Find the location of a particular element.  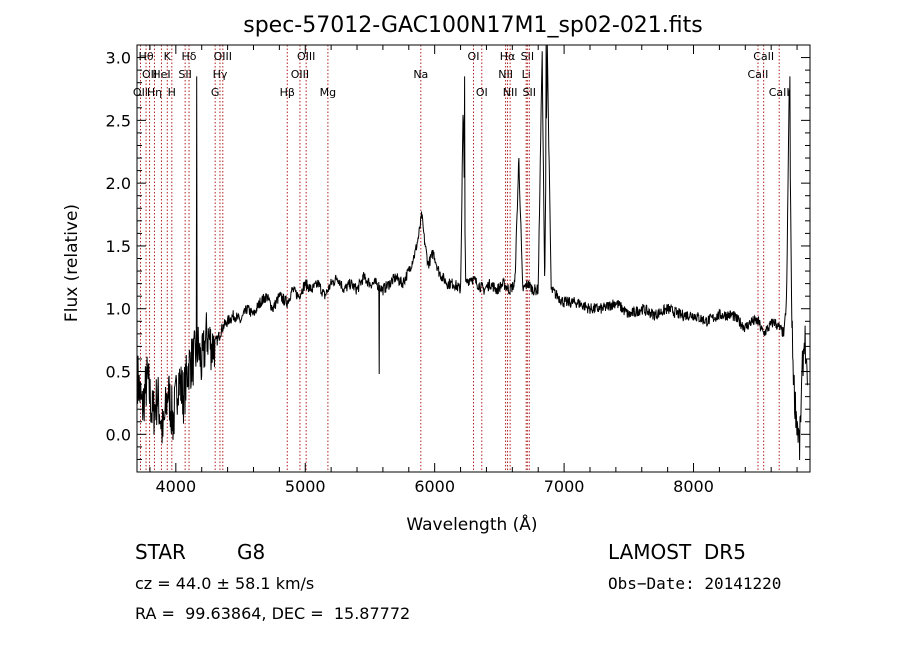

y-tick-label: 2.5 is located at coordinates (118, 120).